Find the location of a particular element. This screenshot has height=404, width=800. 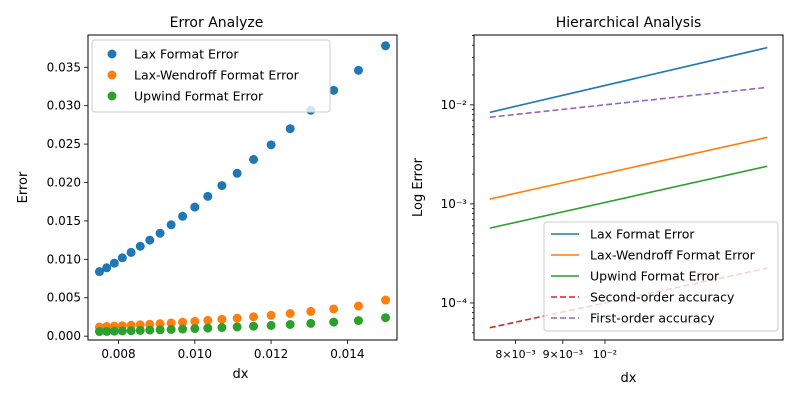

series-line-lax-format-error is located at coordinates (628, 80).